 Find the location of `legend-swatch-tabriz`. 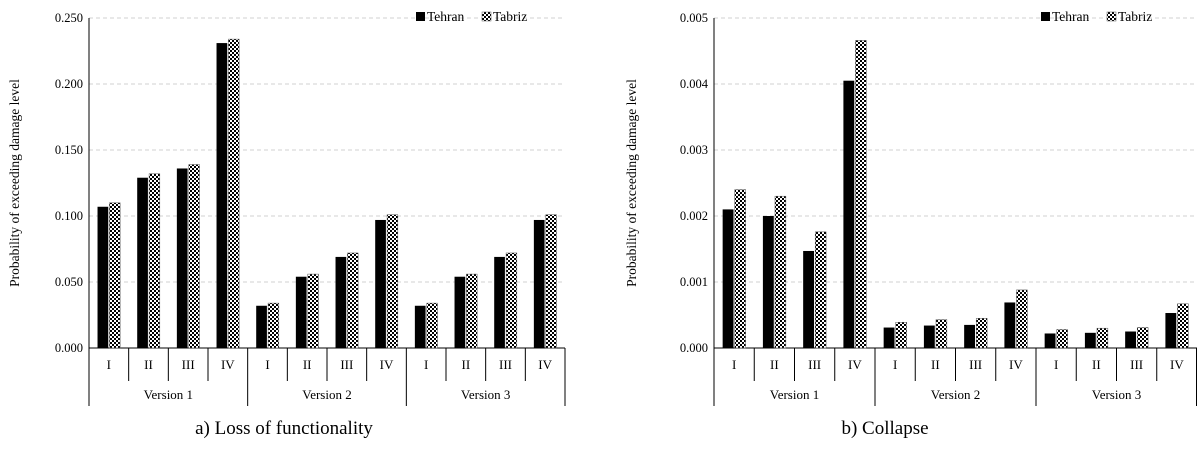

legend-swatch-tabriz is located at coordinates (1111, 16).